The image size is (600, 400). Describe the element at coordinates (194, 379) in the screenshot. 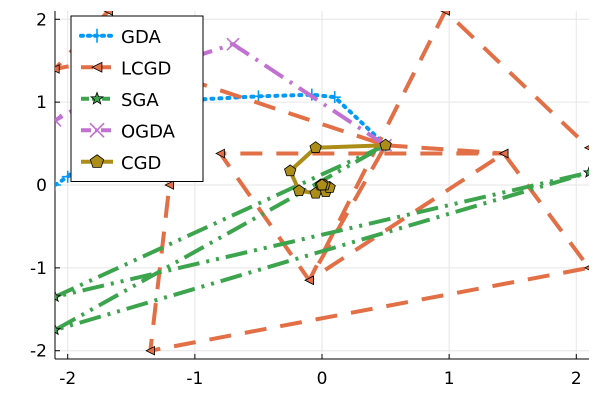

I see `x-tick-label-1: -1` at that location.